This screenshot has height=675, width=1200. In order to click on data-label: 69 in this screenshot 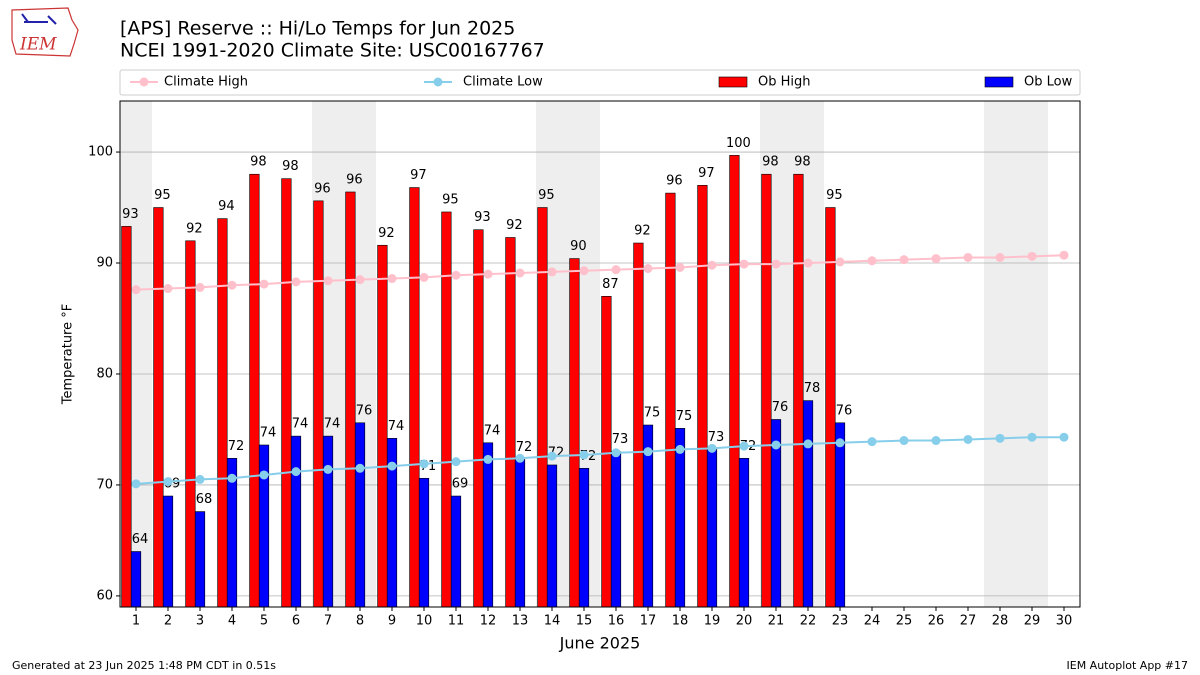, I will do `click(460, 484)`.